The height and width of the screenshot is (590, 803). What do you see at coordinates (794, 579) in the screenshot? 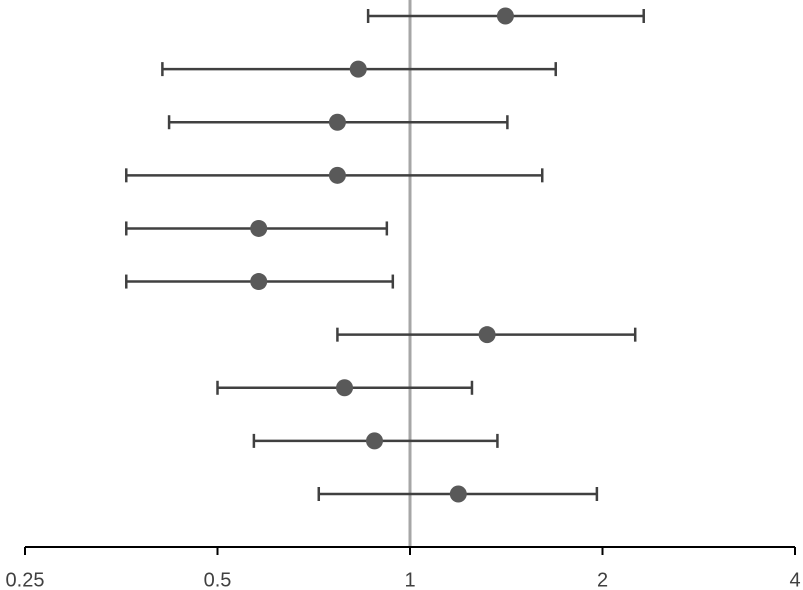
I see `x-tick-label: 4` at bounding box center [794, 579].